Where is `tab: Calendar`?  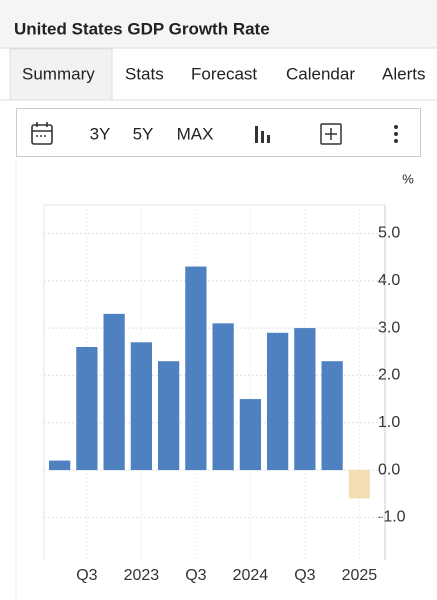 tab: Calendar is located at coordinates (320, 73).